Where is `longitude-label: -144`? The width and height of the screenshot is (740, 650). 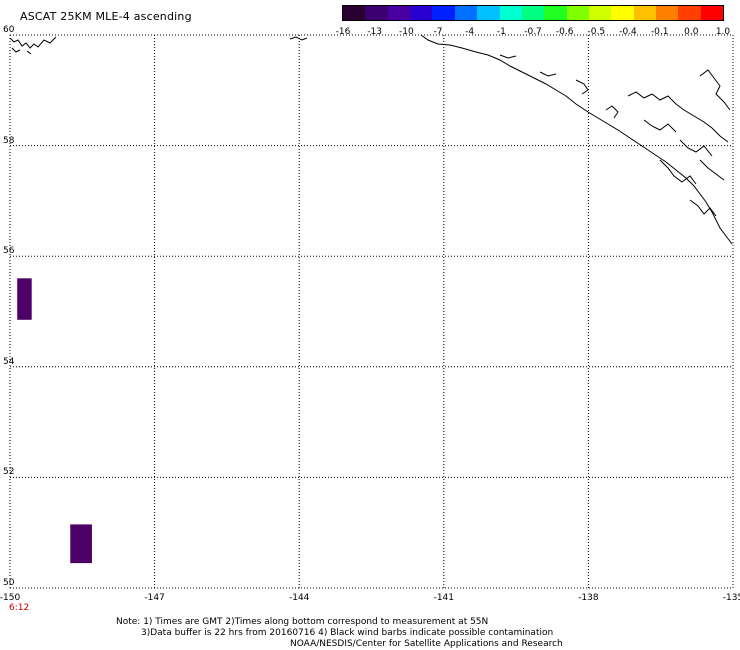 longitude-label: -144 is located at coordinates (299, 598).